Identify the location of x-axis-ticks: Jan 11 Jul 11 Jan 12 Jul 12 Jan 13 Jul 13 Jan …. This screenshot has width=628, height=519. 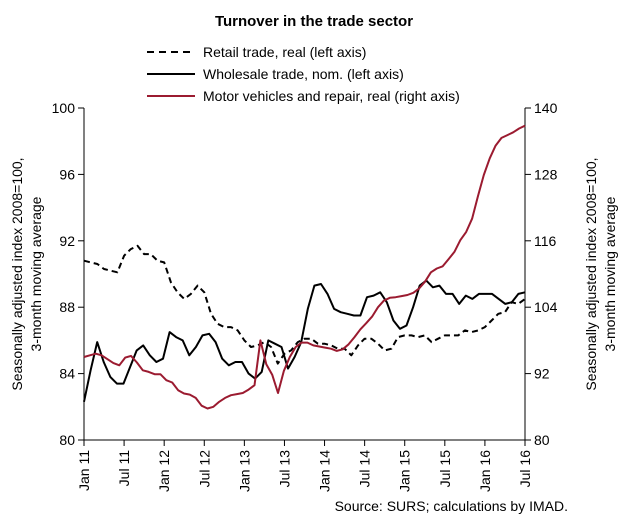
(304, 466).